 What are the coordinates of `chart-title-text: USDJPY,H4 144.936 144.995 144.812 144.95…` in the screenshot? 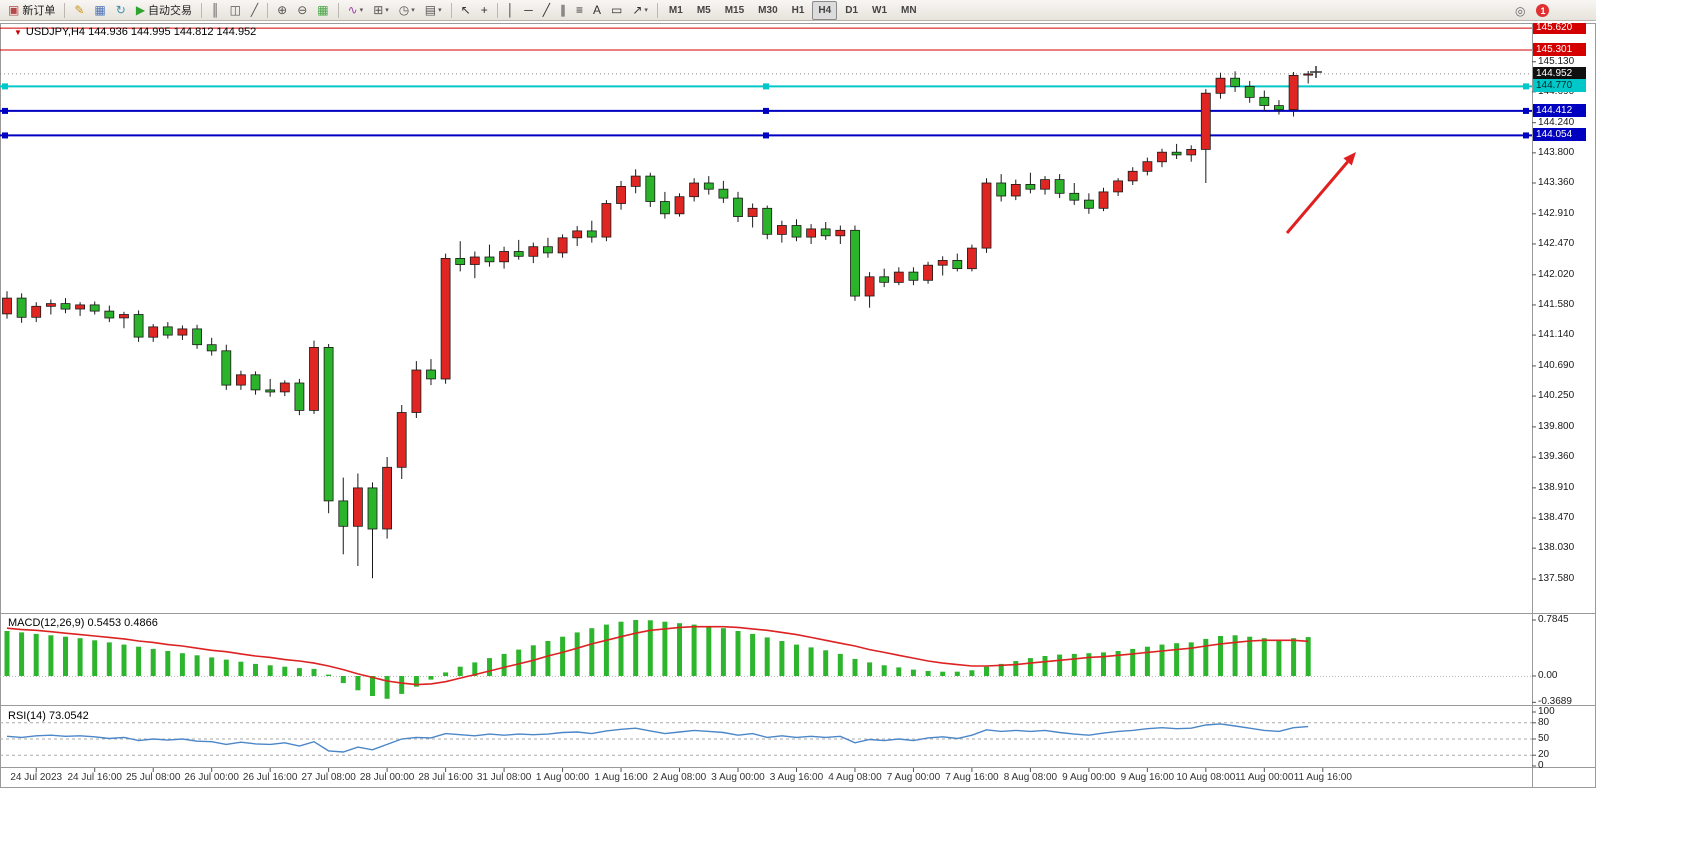 It's located at (141, 32).